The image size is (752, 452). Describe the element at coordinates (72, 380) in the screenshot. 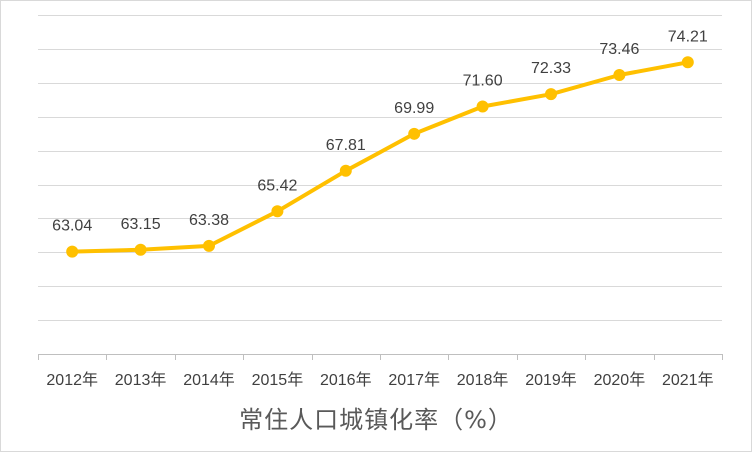

I see `x-tick-label: 2012年` at that location.